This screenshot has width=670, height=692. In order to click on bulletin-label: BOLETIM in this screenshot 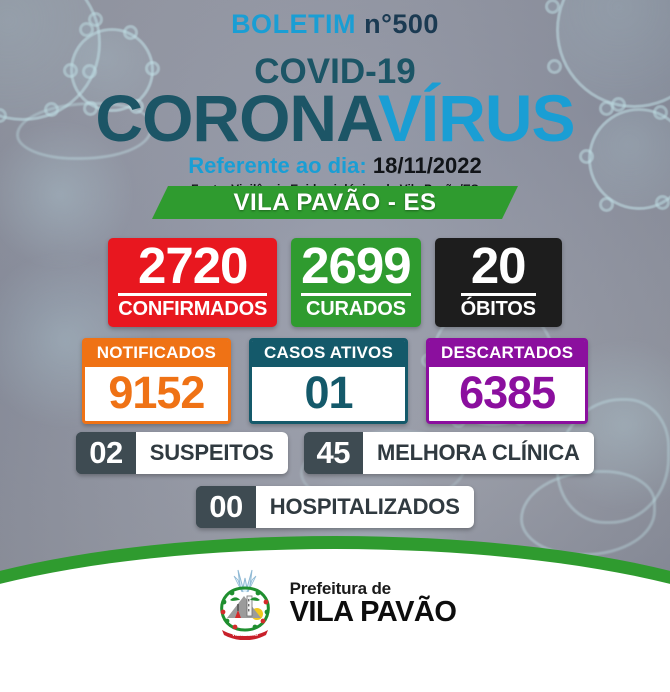, I will do `click(294, 24)`.